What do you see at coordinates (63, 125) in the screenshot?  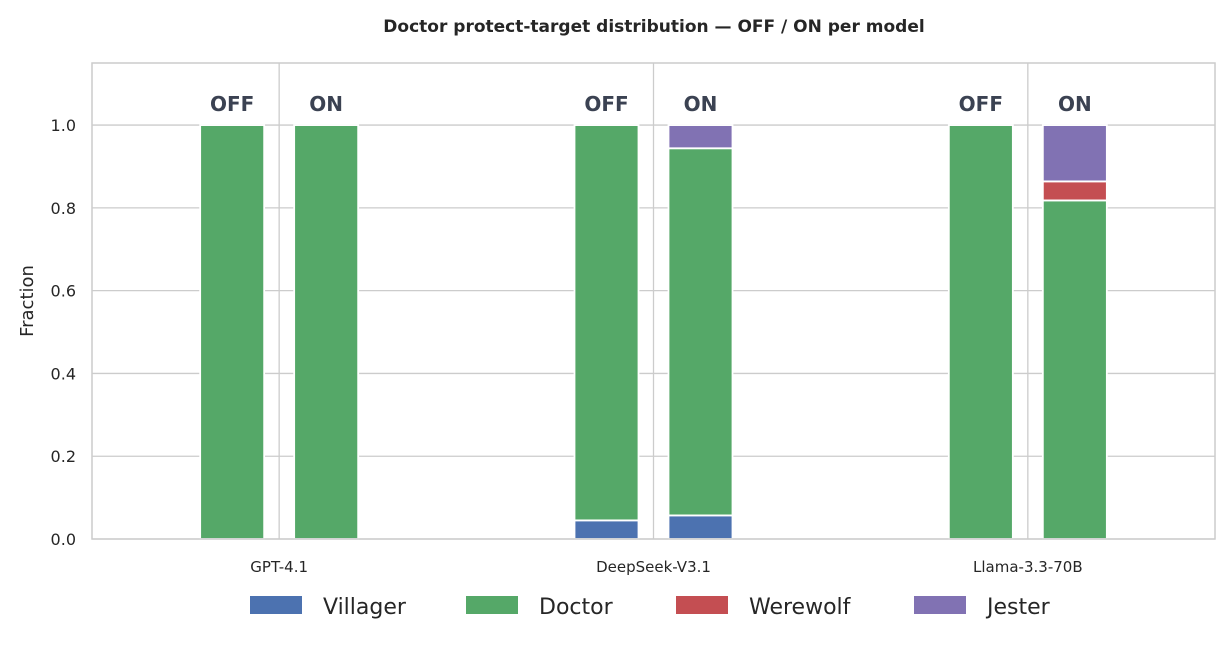 I see `y-tick-label: 1.0` at bounding box center [63, 125].